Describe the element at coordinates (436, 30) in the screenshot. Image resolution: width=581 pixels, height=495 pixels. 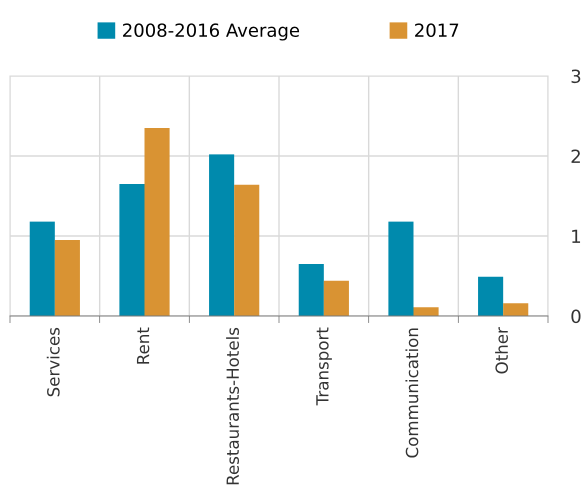
I see `legend-label: 2017` at that location.